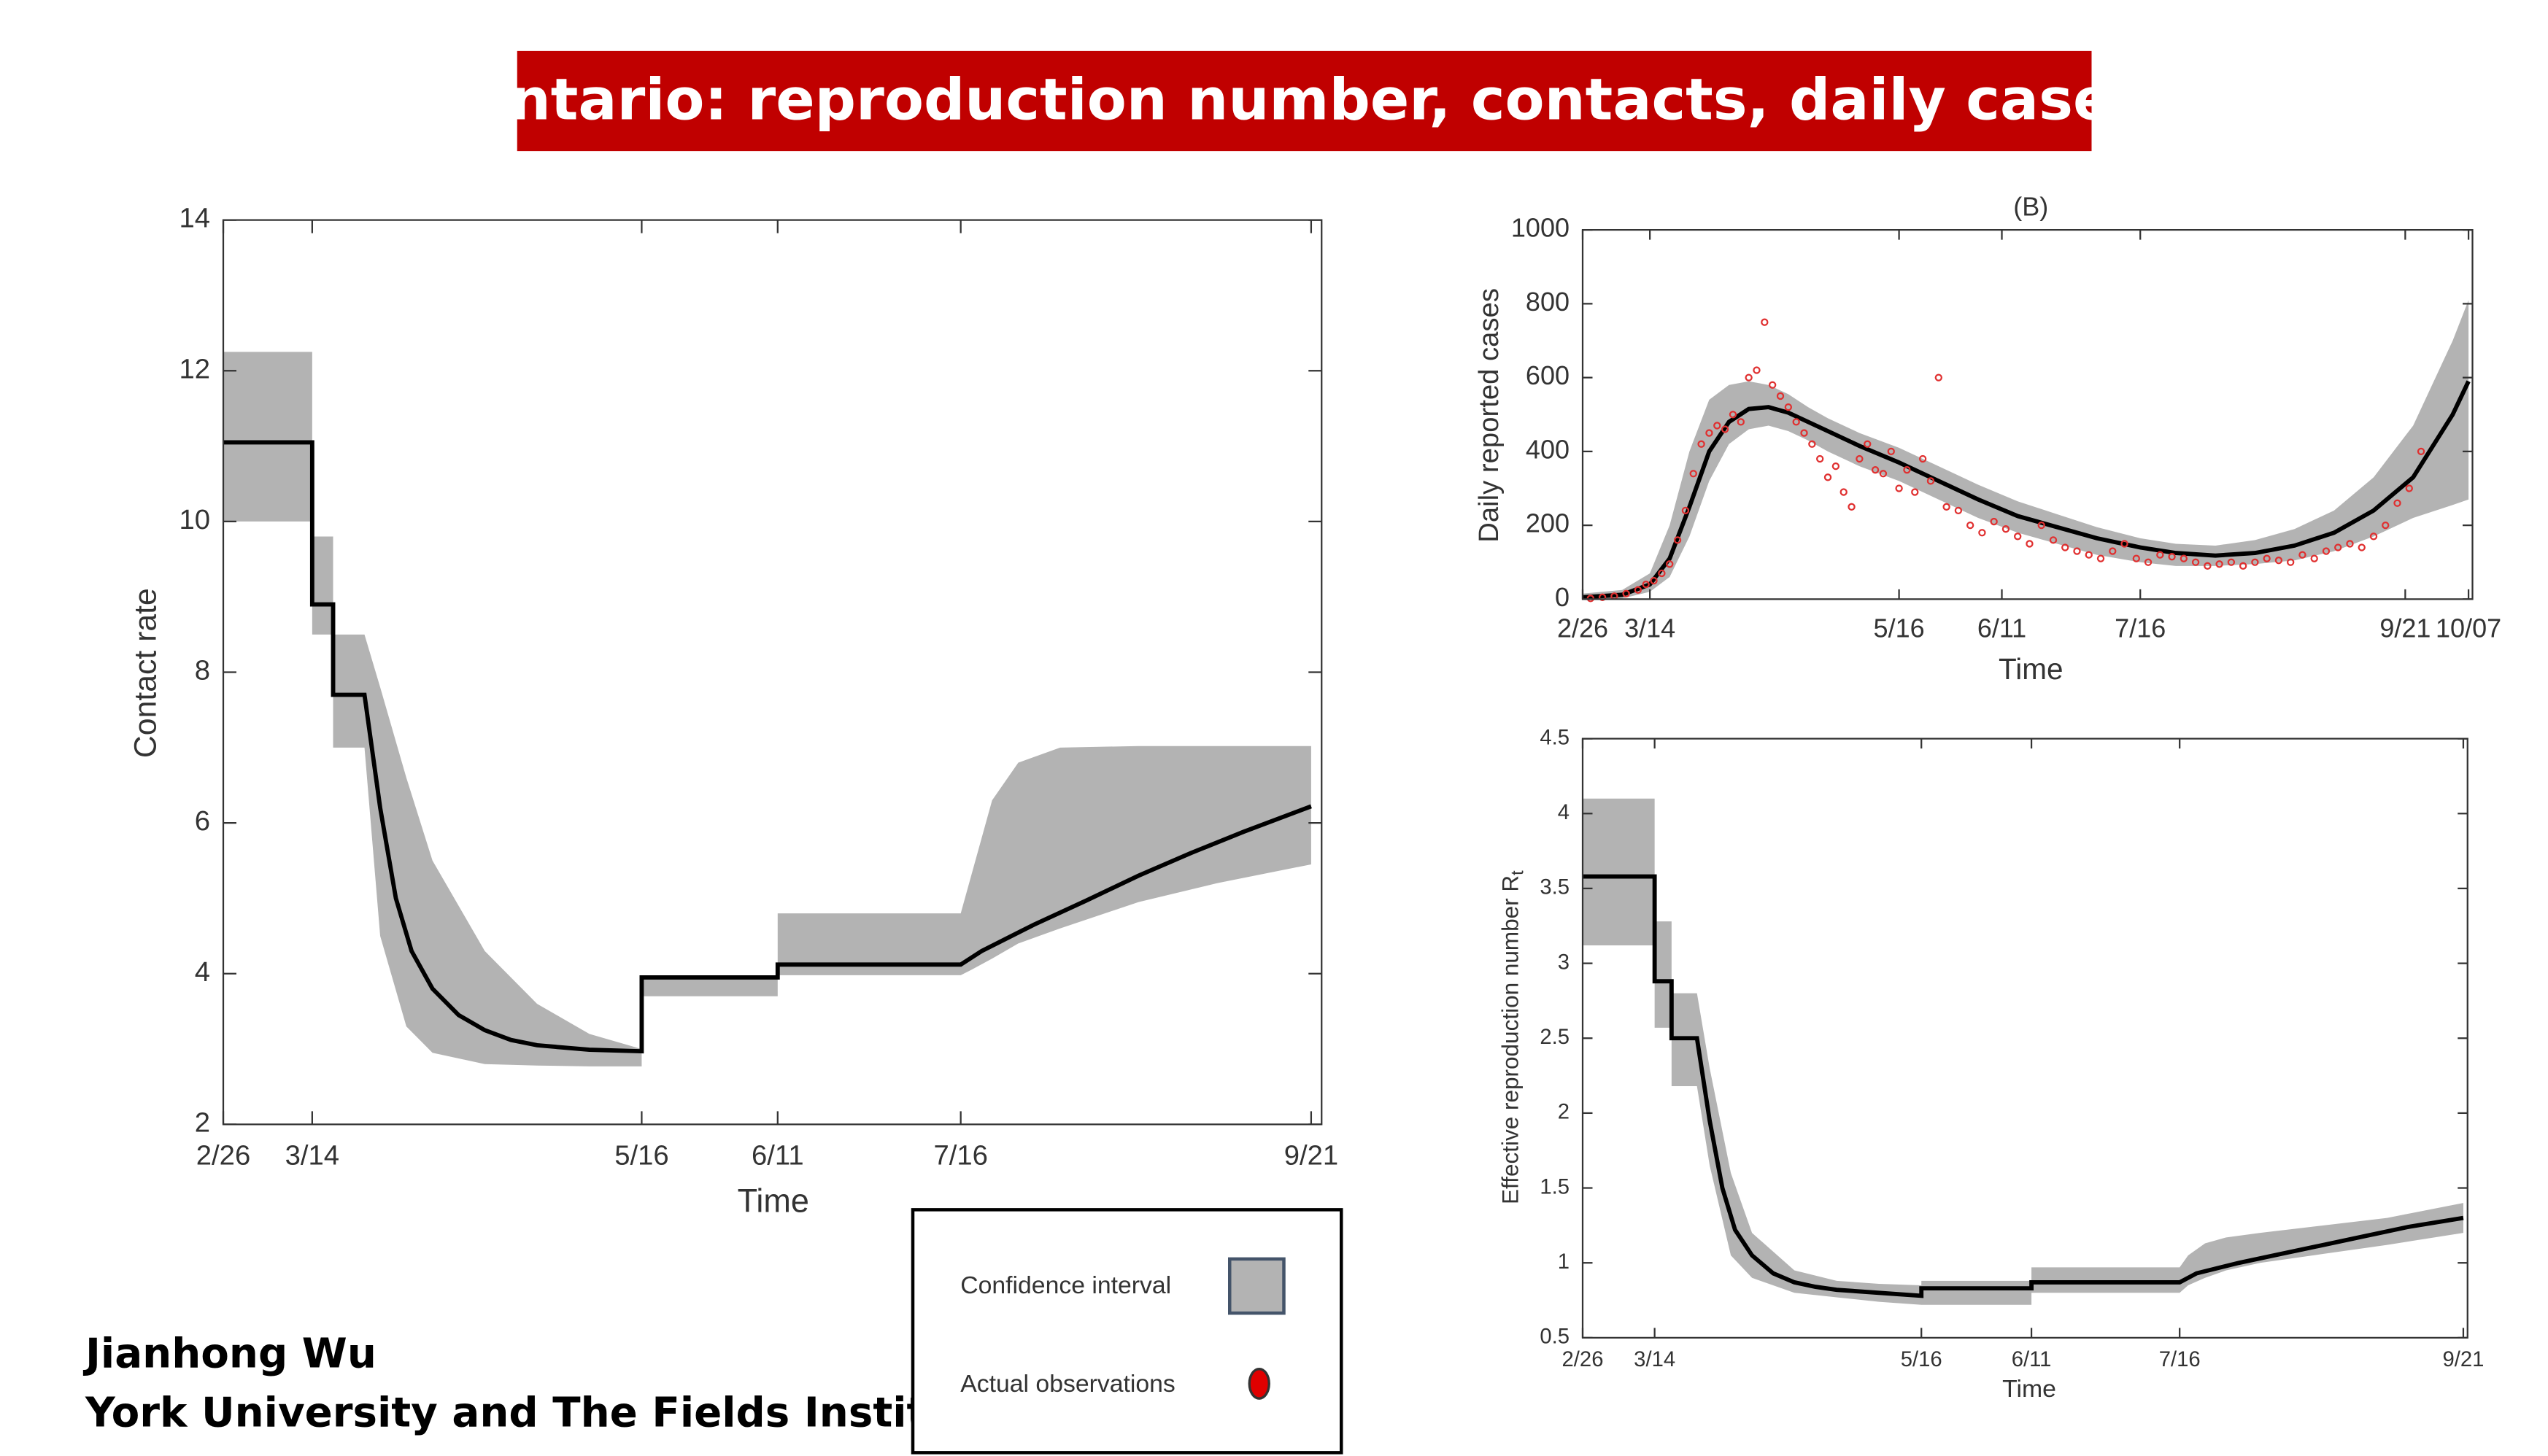 Image resolution: width=2548 pixels, height=1456 pixels. I want to click on x-axis-label: Time, so click(2031, 669).